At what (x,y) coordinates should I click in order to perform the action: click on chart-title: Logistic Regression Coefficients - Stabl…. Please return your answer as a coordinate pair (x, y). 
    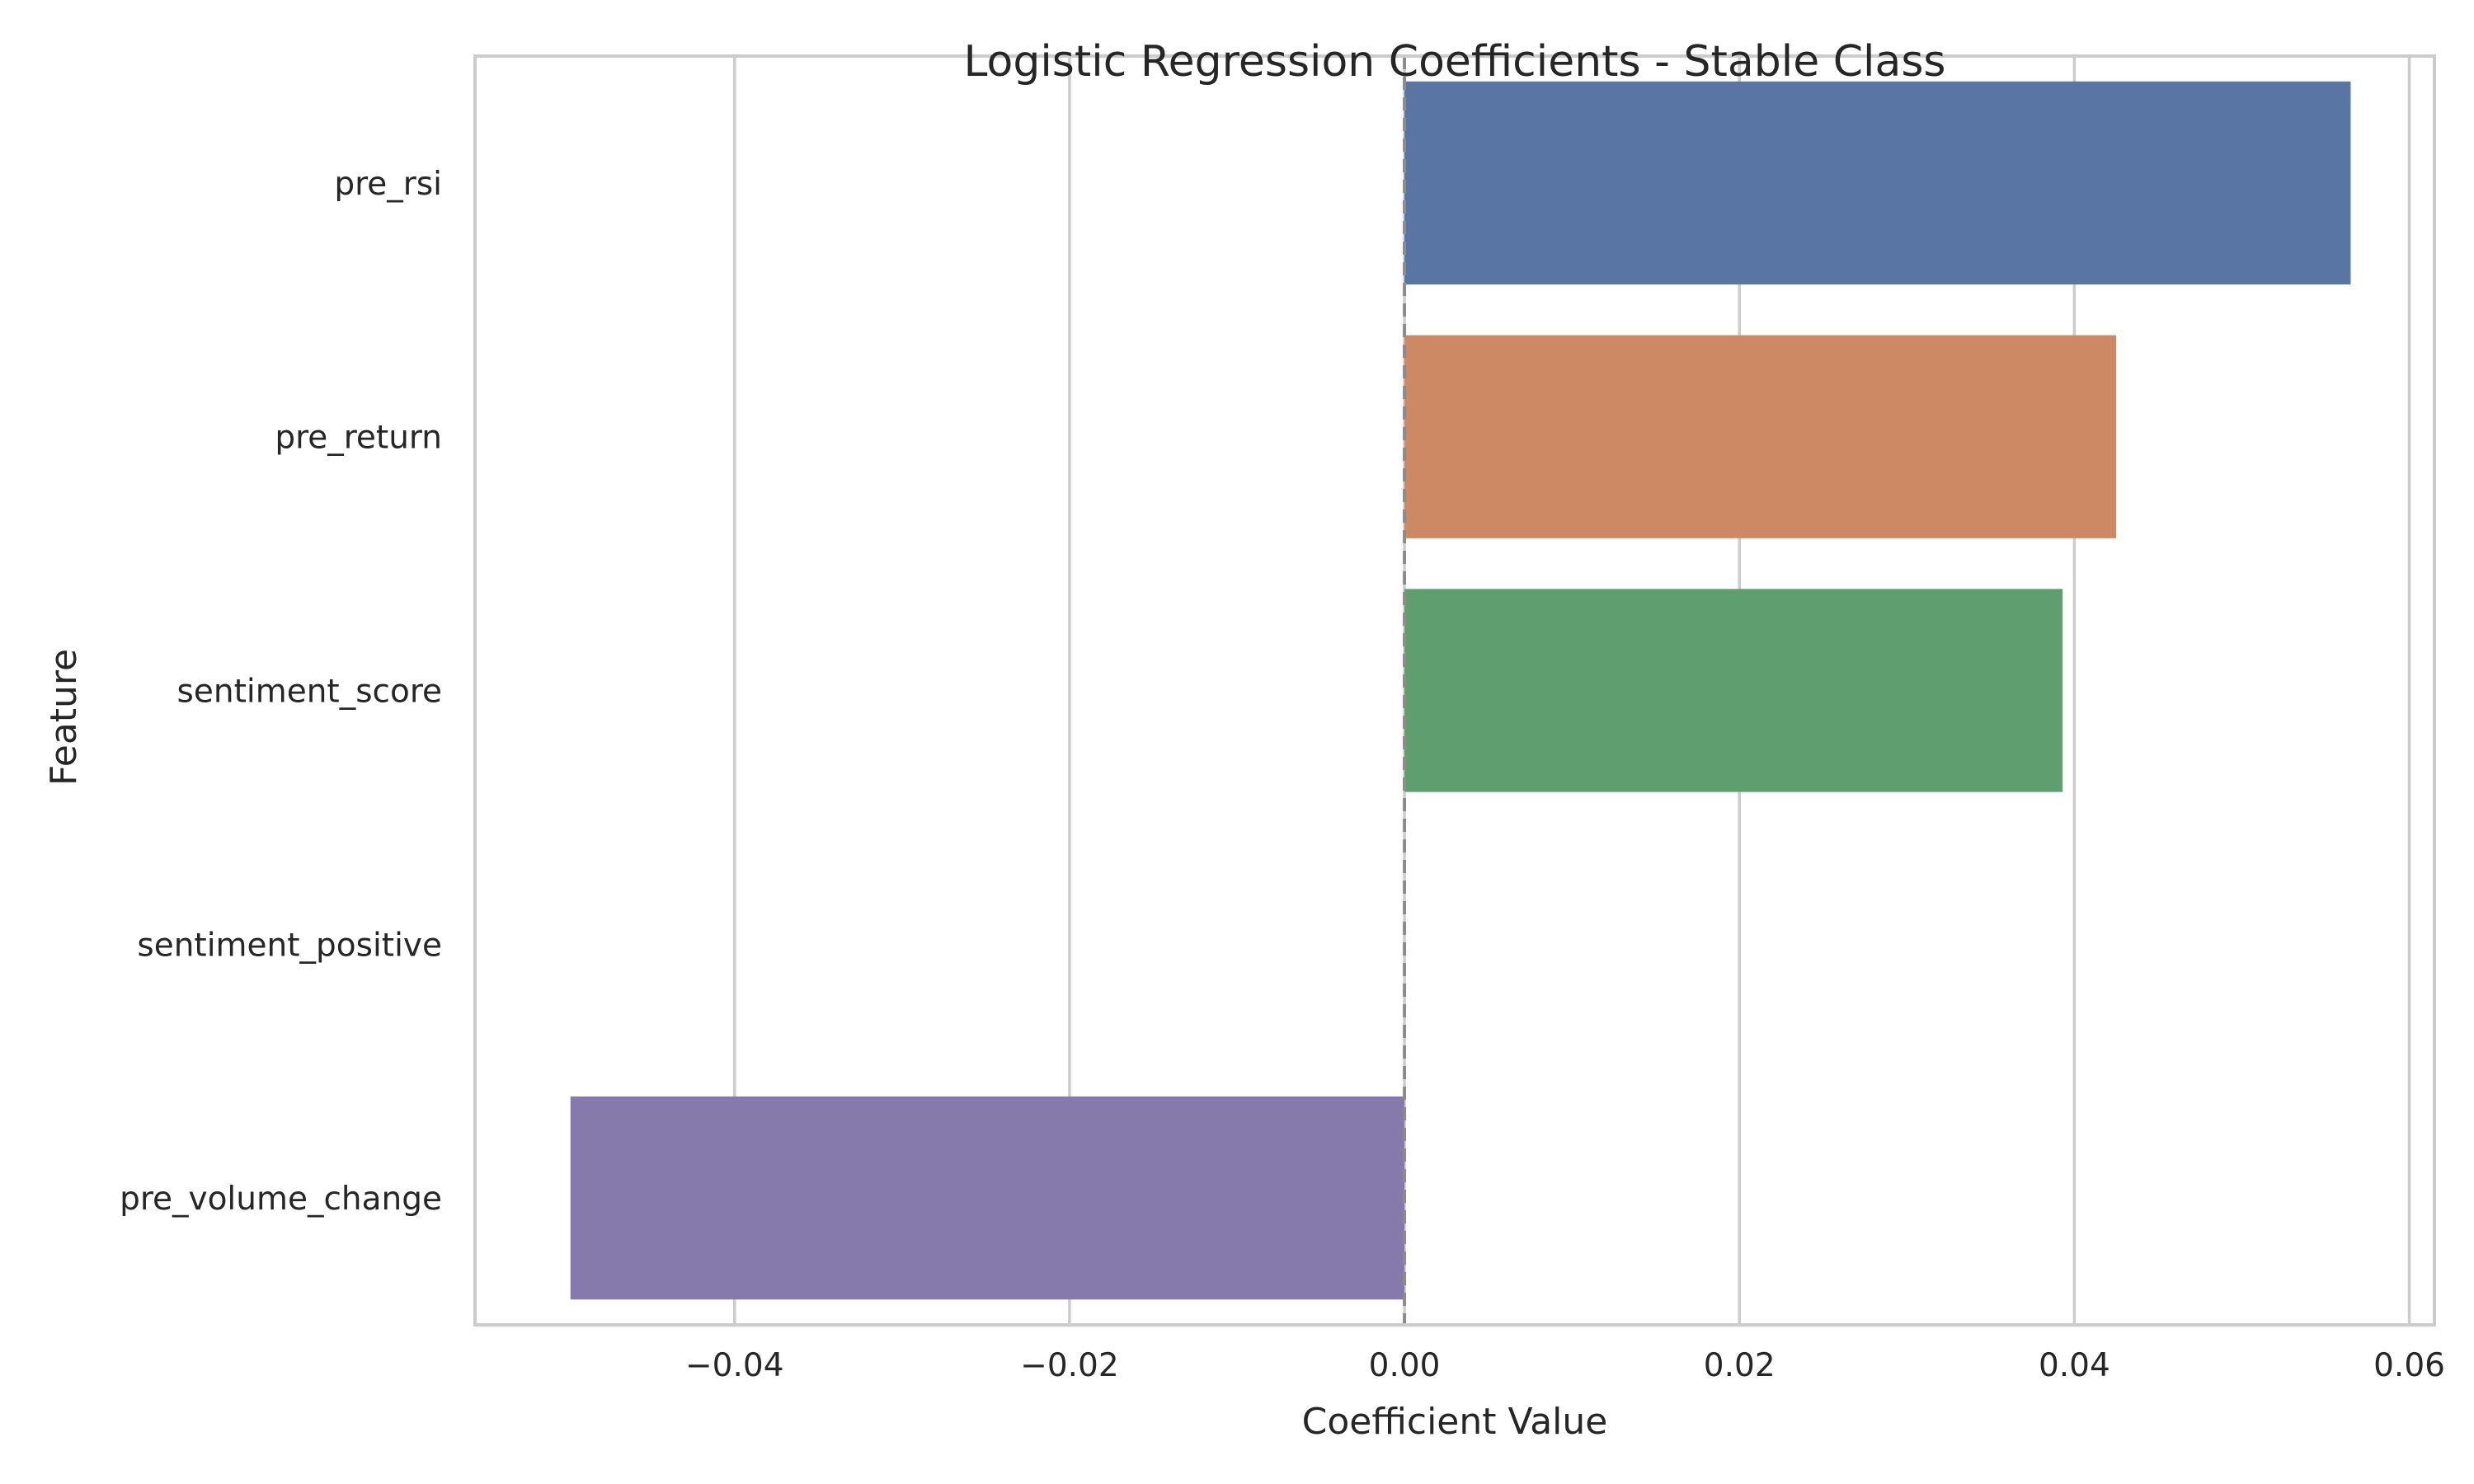
    Looking at the image, I should click on (1454, 62).